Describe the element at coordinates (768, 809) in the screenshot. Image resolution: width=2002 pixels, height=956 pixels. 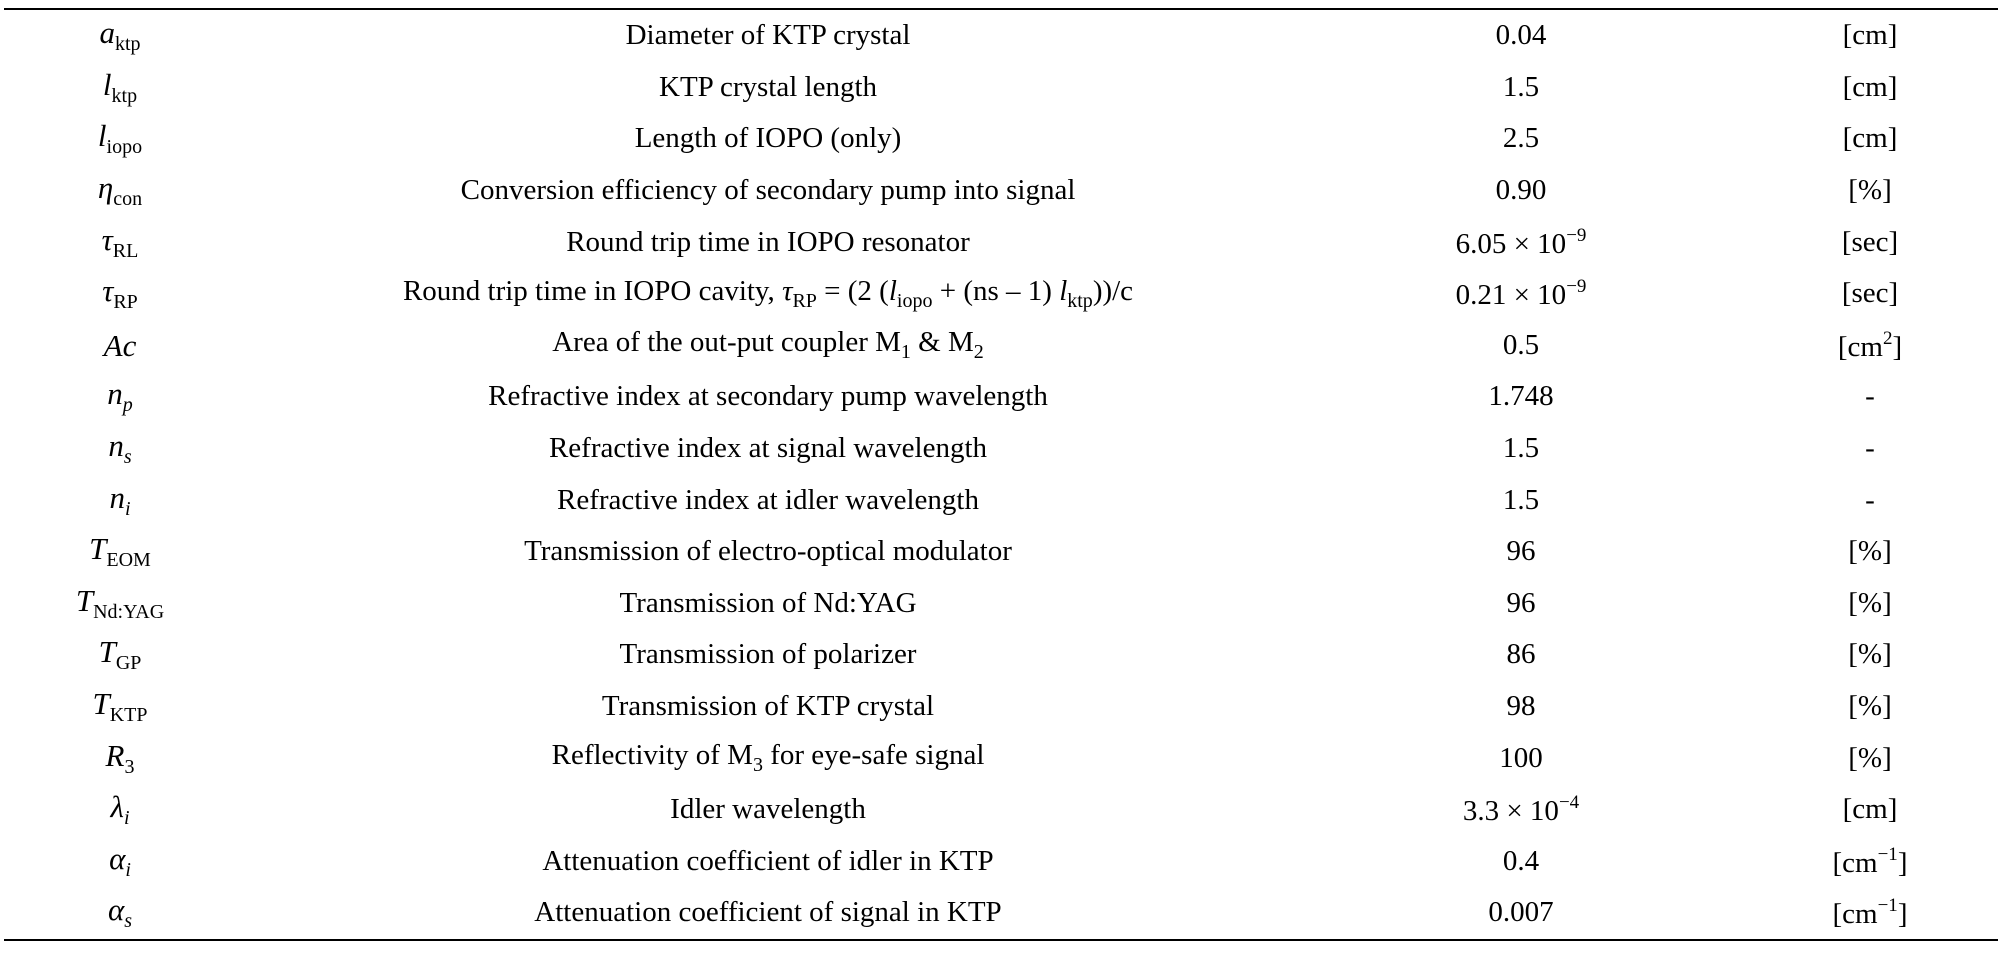
I see `description-cell: Idler wavelength` at that location.